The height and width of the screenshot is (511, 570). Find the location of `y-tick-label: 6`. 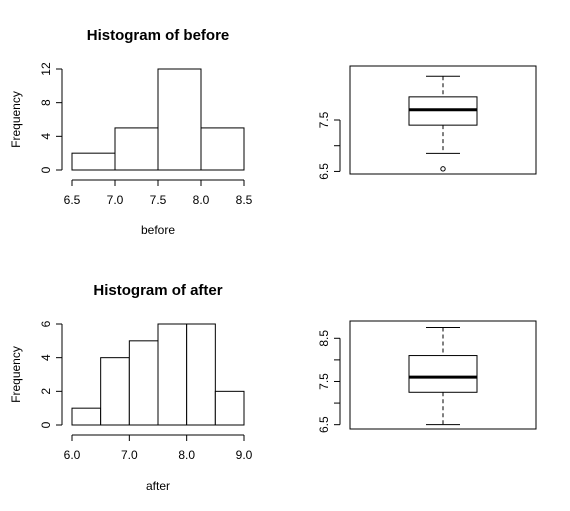

y-tick-label: 6 is located at coordinates (46, 323).